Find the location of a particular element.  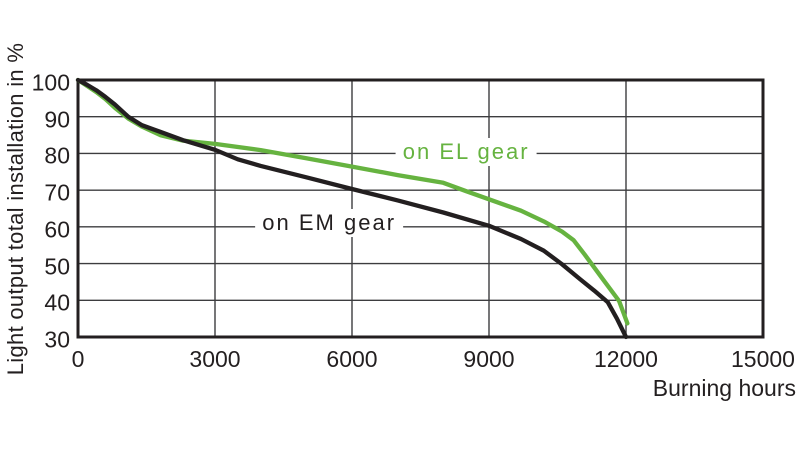

x-tick-label: 9000 is located at coordinates (489, 359).